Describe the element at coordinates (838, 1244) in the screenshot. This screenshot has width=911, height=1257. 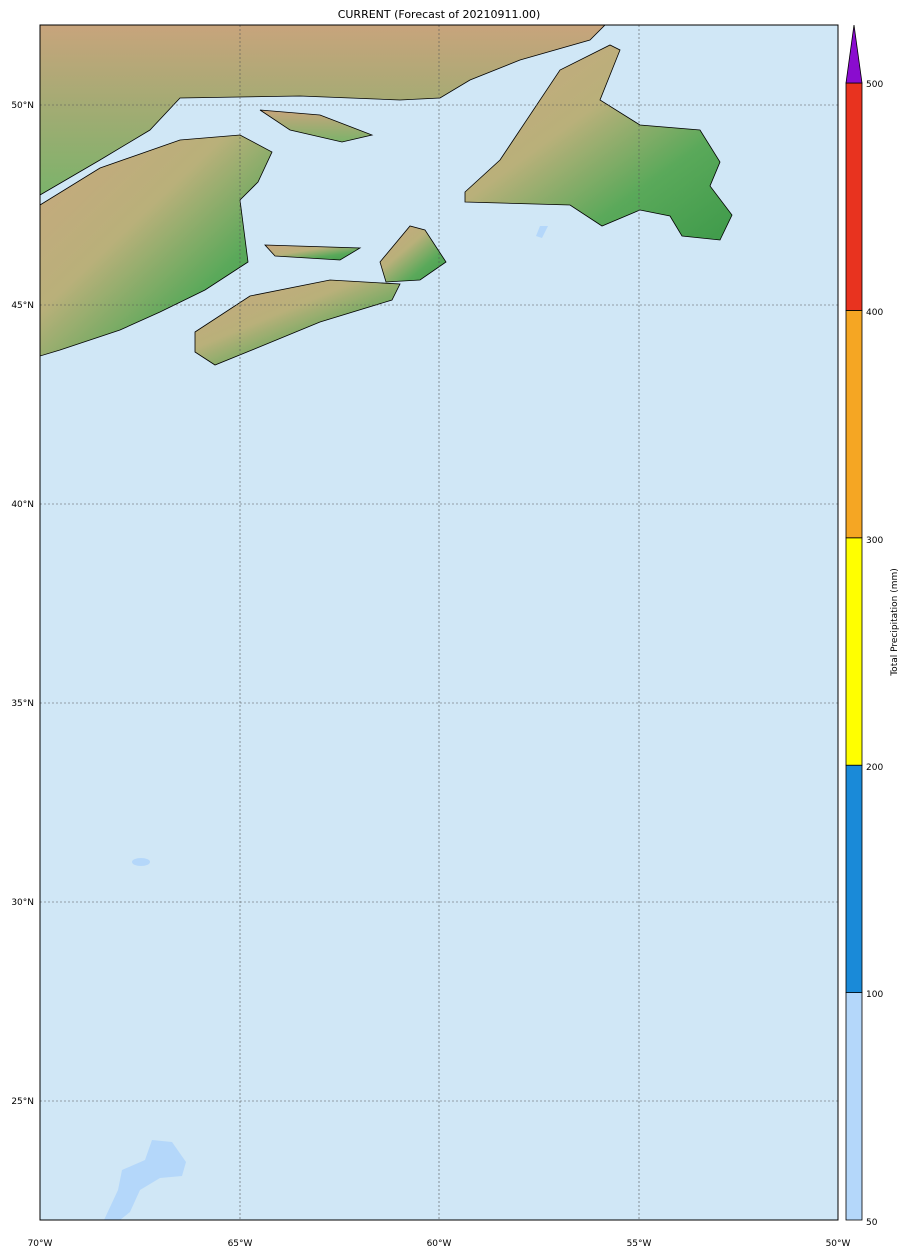
I see `lon-tick: 50°W` at that location.